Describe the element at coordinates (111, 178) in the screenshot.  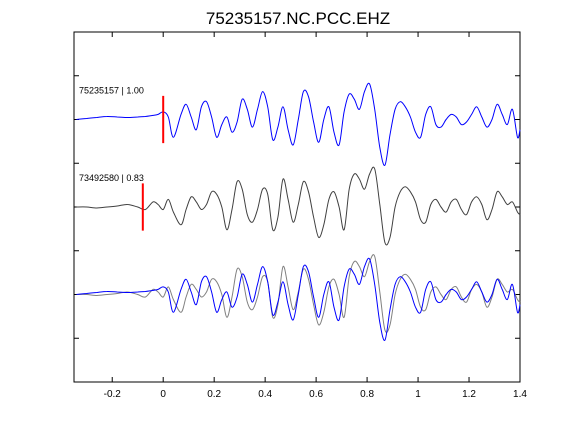
I see `trace-label-1: 73492580 | 0.83` at that location.